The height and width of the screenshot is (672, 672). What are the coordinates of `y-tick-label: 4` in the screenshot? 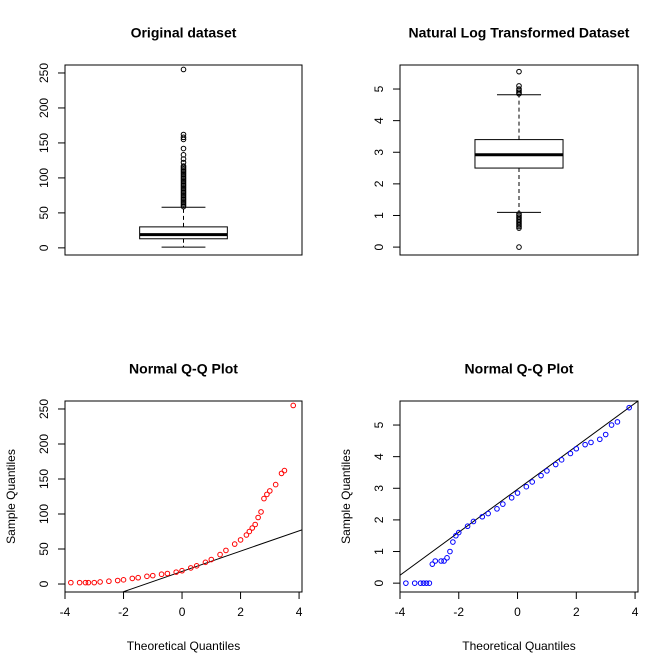 It's located at (379, 456).